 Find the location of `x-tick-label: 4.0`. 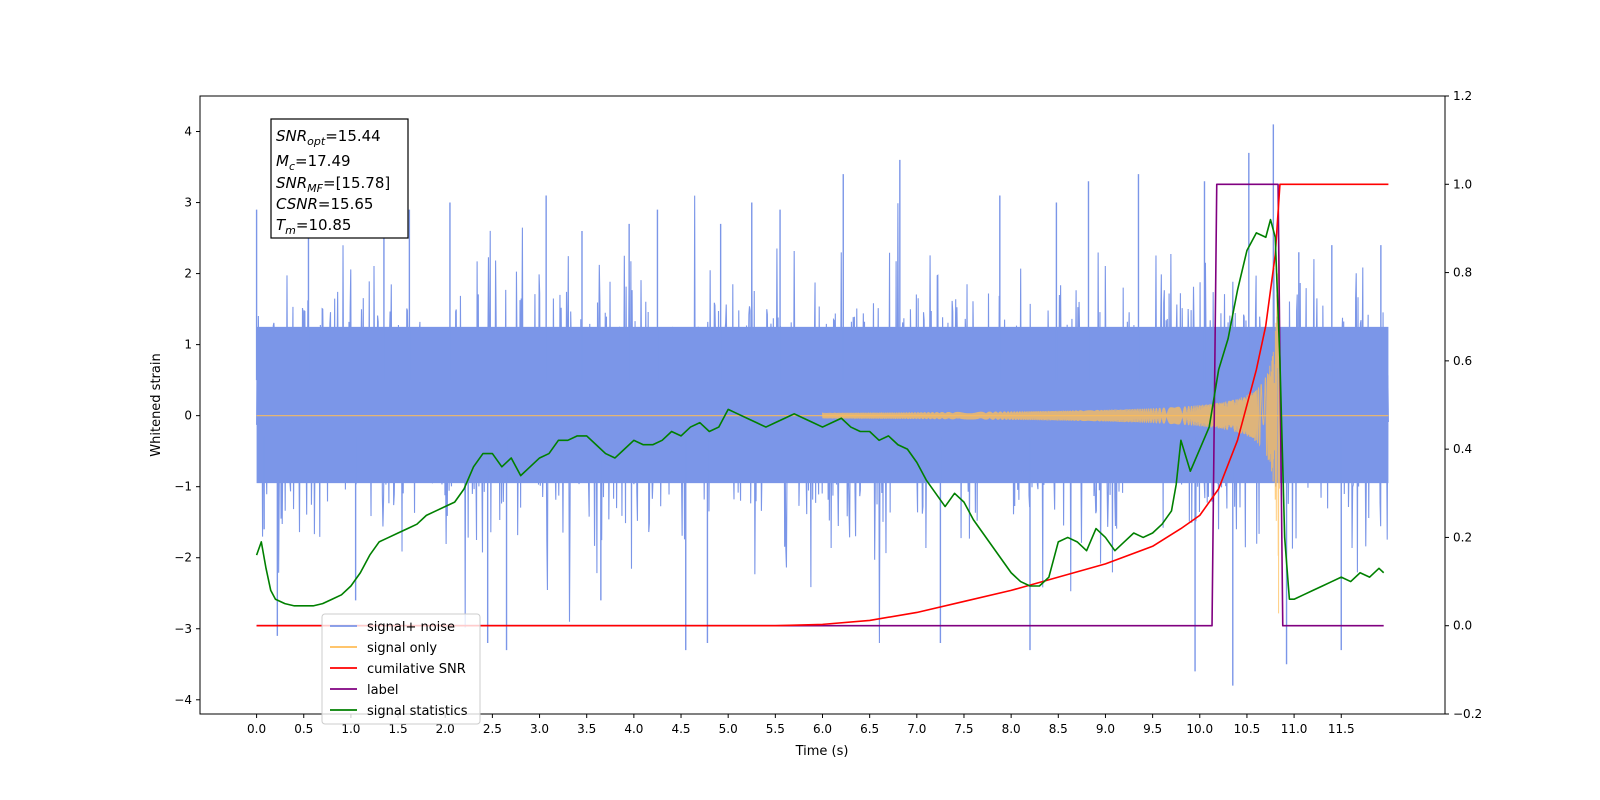

x-tick-label: 4.0 is located at coordinates (633, 729).